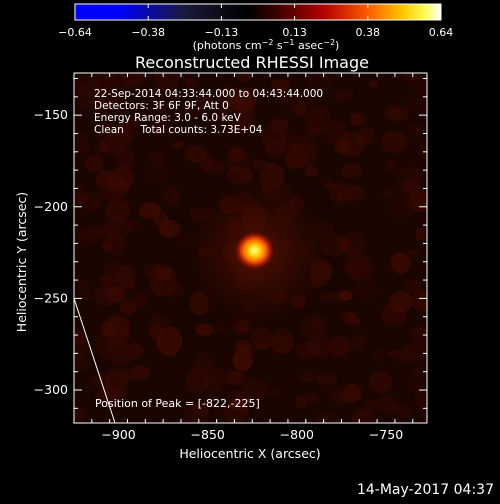 This screenshot has height=504, width=500. What do you see at coordinates (255, 21) in the screenshot?
I see `colorbar-ticks: −0.64 −0.38 −0.13 0.13 0.38 0.64` at bounding box center [255, 21].